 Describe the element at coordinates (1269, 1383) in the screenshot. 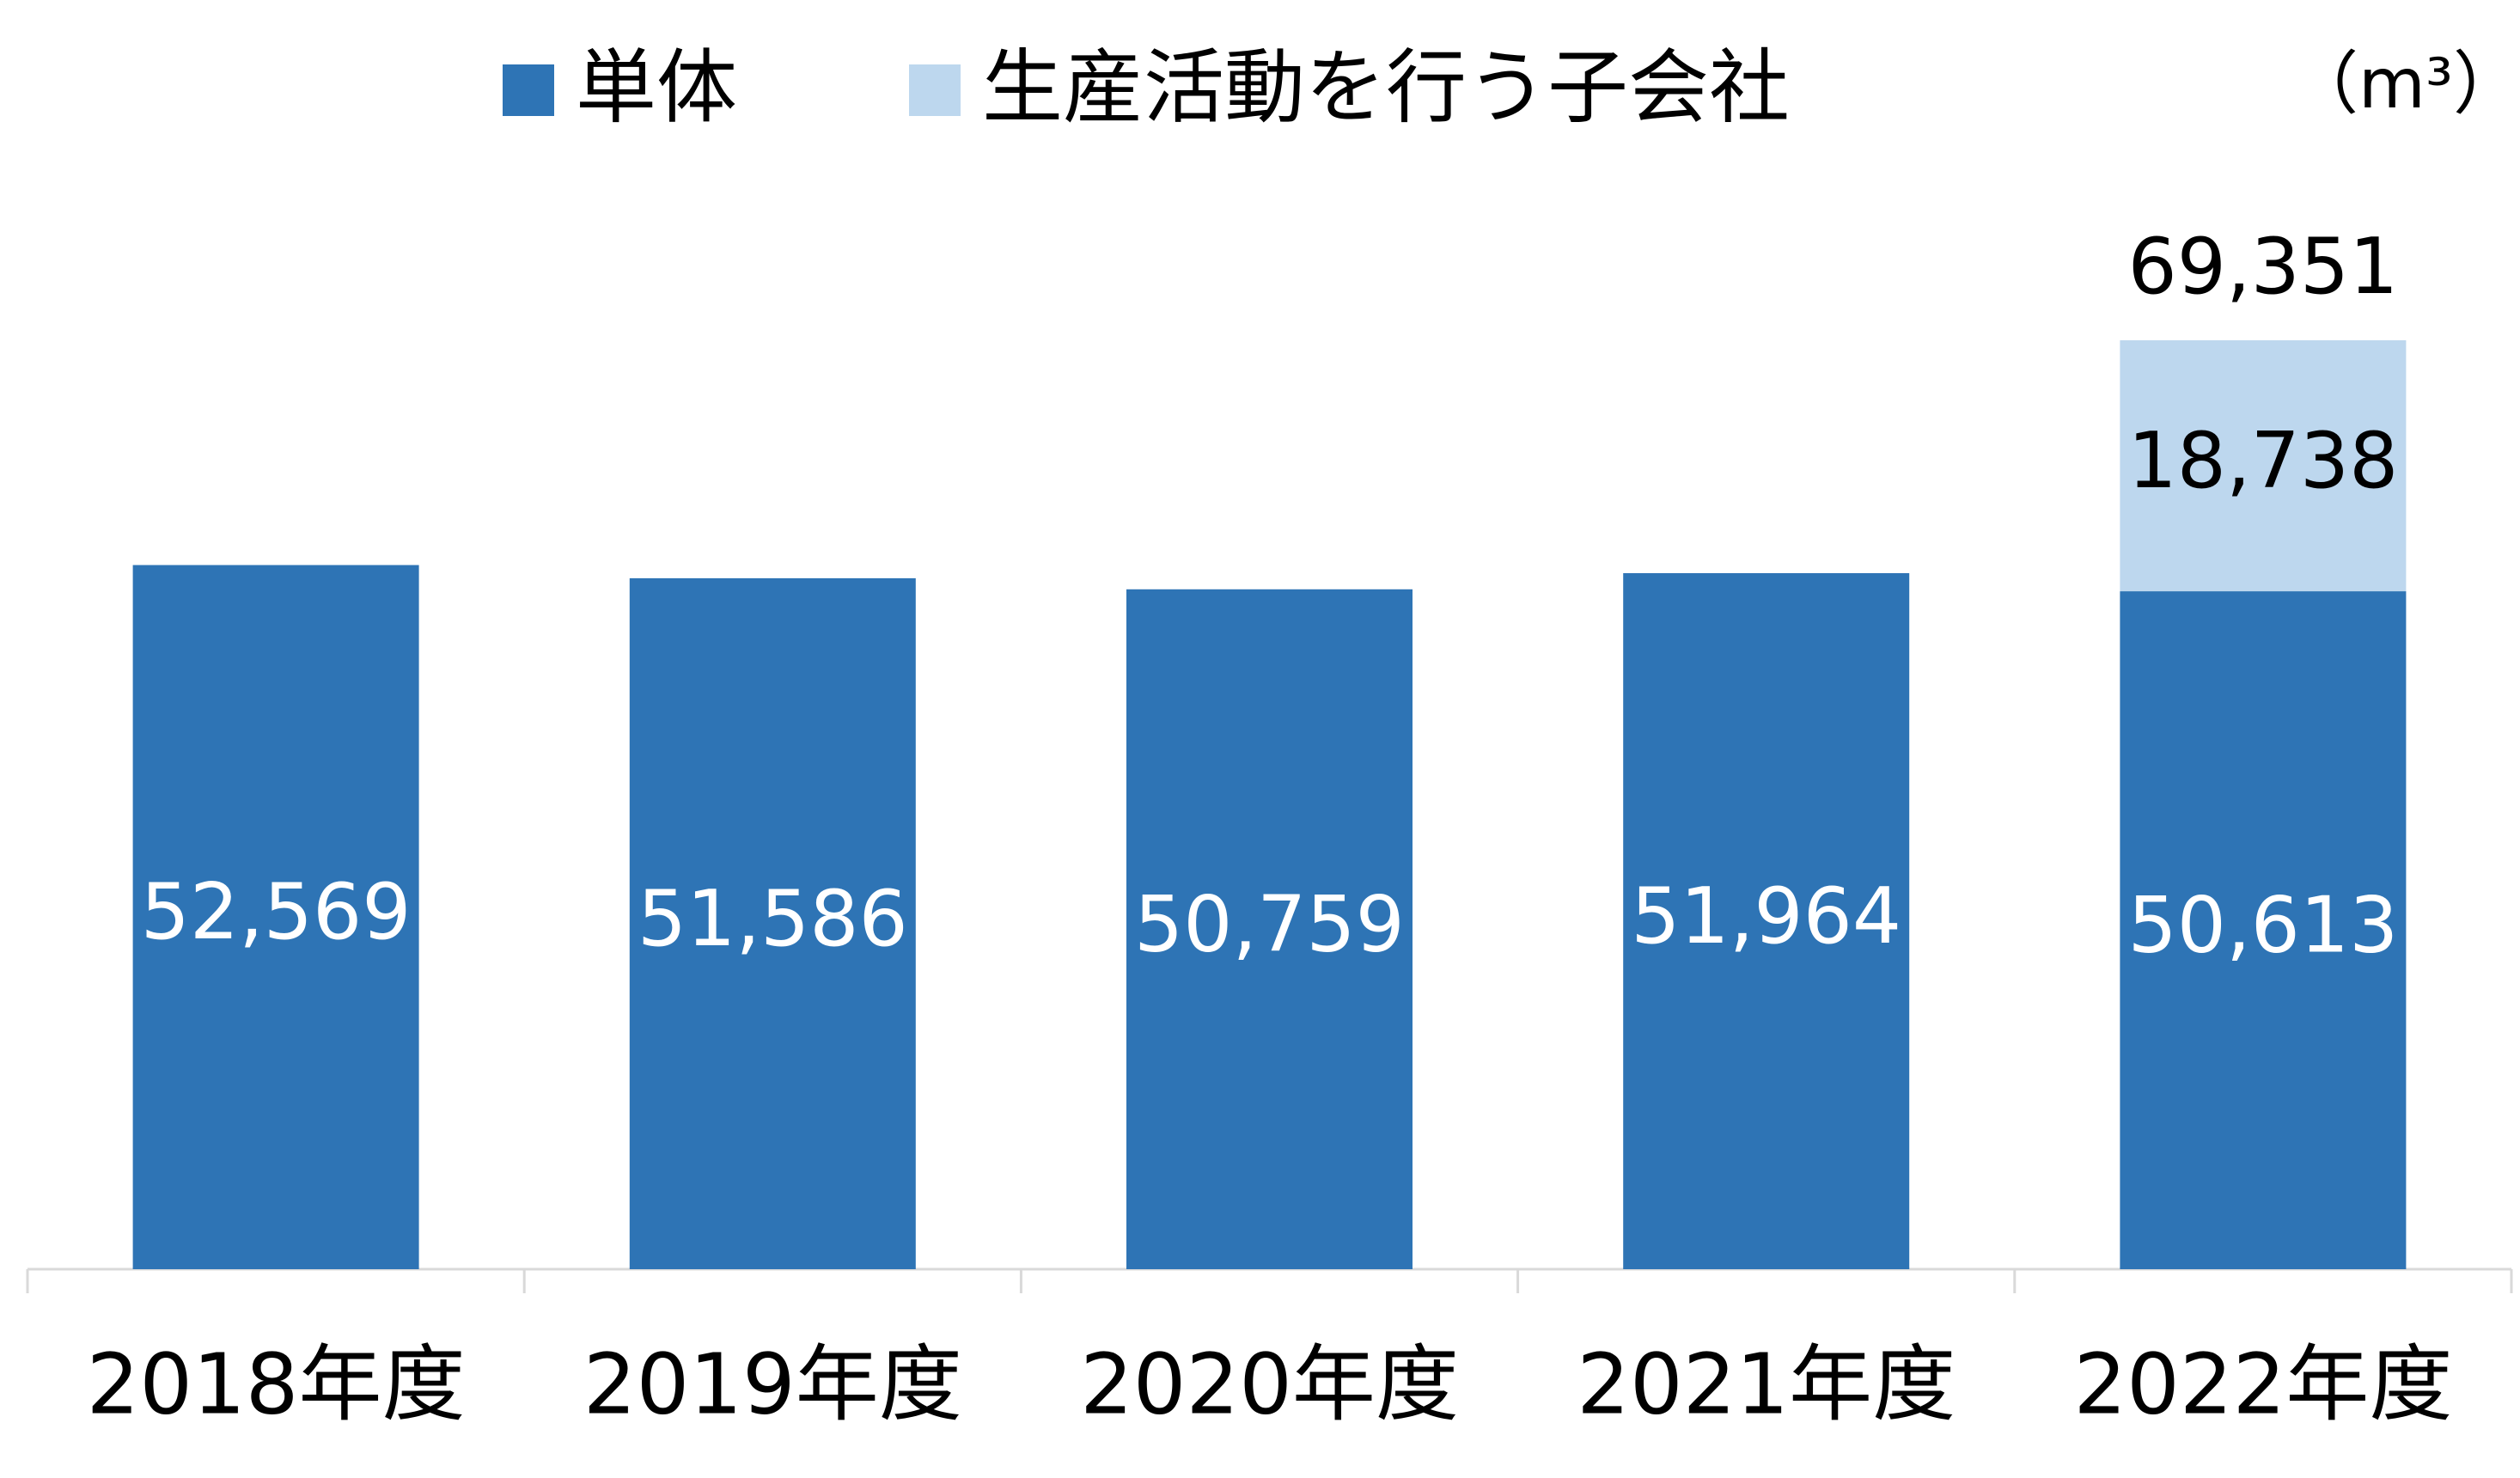

I see `x-tick-label: 2020年度` at that location.